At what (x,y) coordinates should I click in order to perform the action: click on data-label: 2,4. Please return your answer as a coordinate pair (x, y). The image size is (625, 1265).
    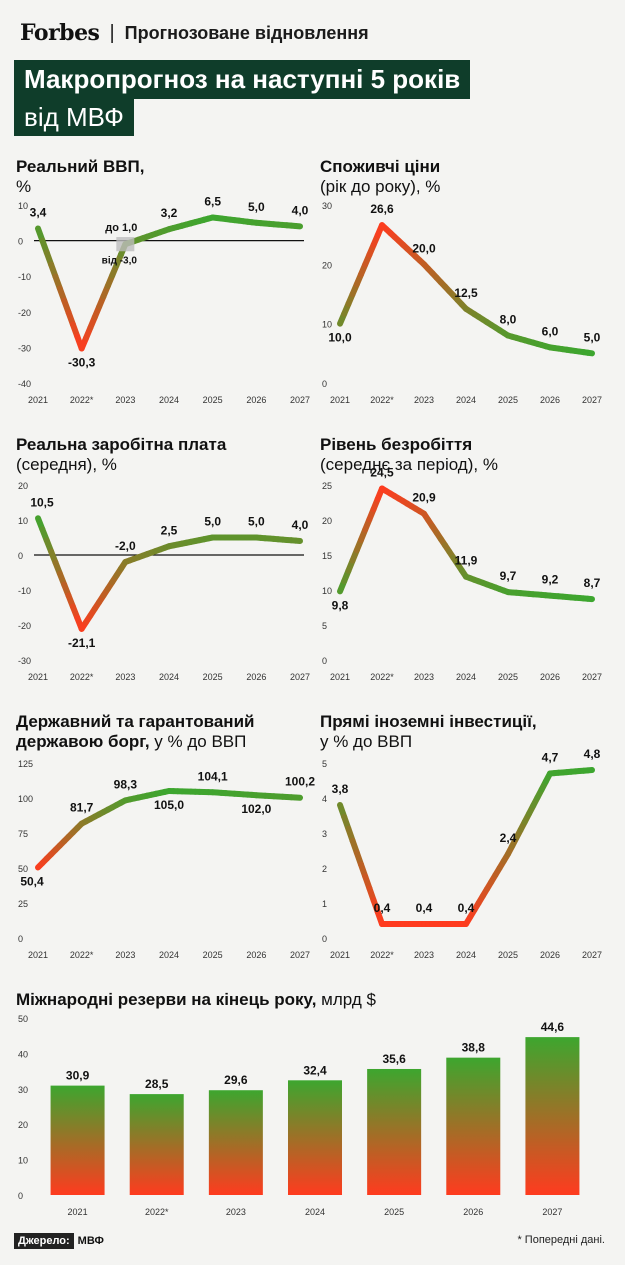
    Looking at the image, I should click on (508, 838).